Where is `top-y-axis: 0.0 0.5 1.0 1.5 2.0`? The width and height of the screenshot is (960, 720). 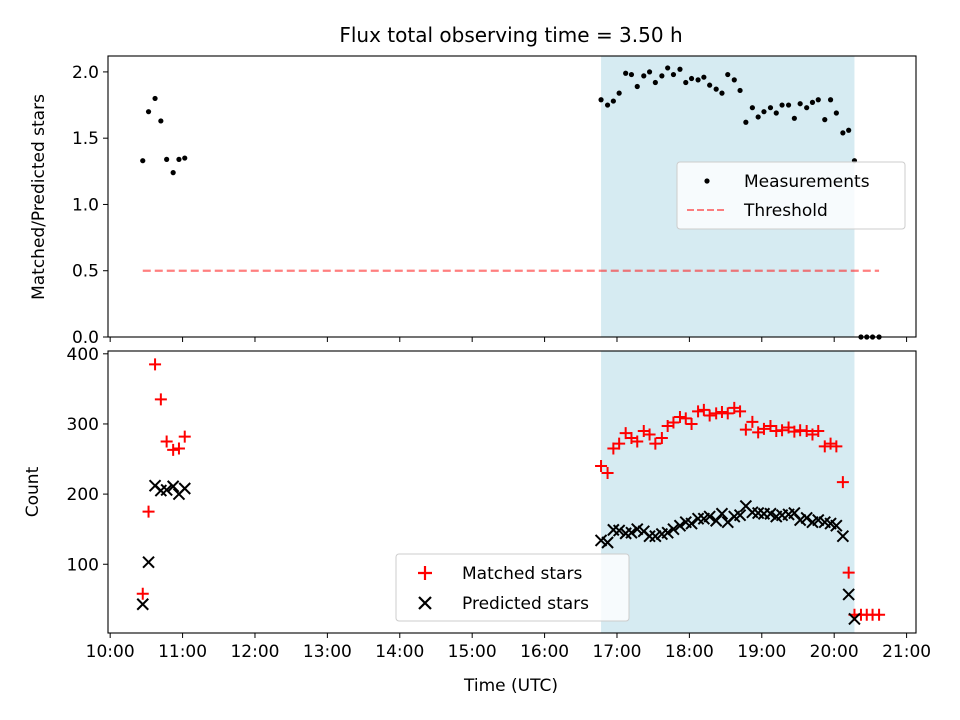
top-y-axis: 0.0 0.5 1.0 1.5 2.0 is located at coordinates (90, 205).